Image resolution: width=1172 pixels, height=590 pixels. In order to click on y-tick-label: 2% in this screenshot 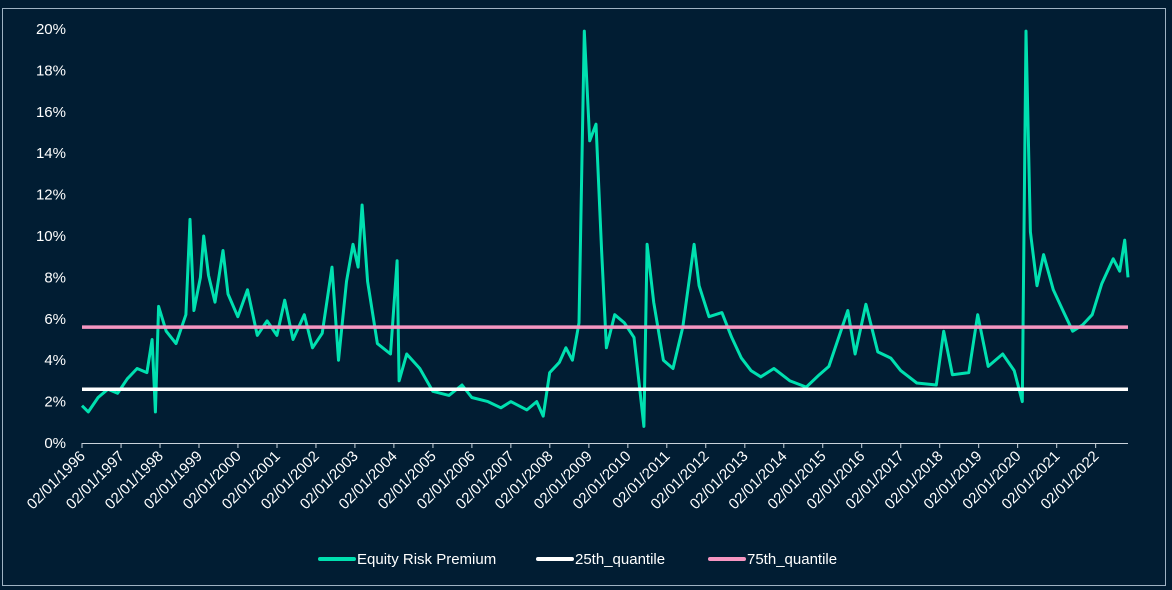, I will do `click(55, 402)`.